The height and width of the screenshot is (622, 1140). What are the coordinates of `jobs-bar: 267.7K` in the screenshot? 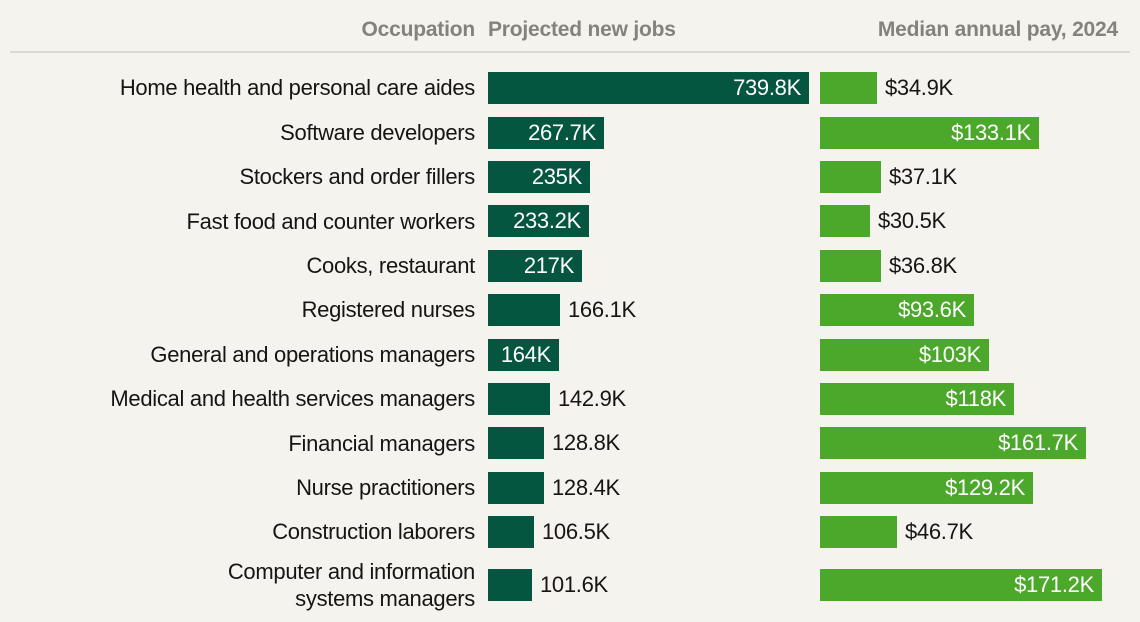 It's located at (546, 132).